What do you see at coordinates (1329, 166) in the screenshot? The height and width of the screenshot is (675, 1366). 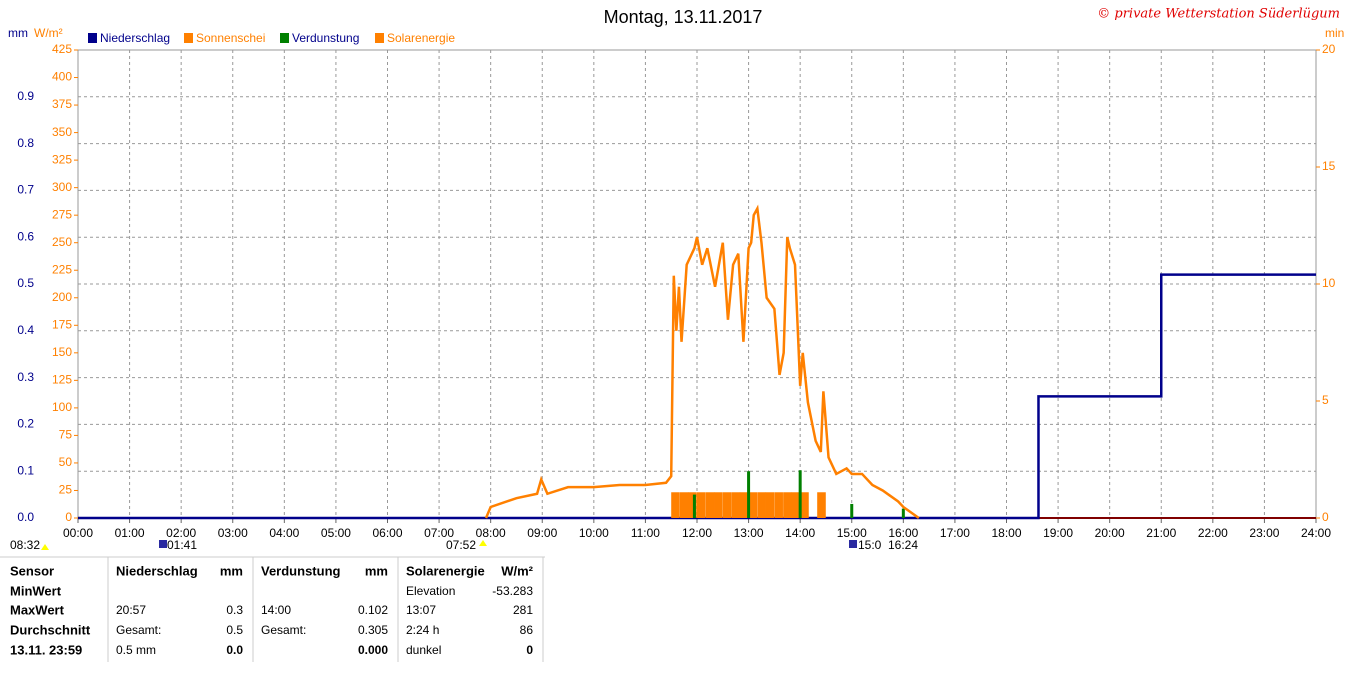 I see `y2-tick-label: 15` at bounding box center [1329, 166].